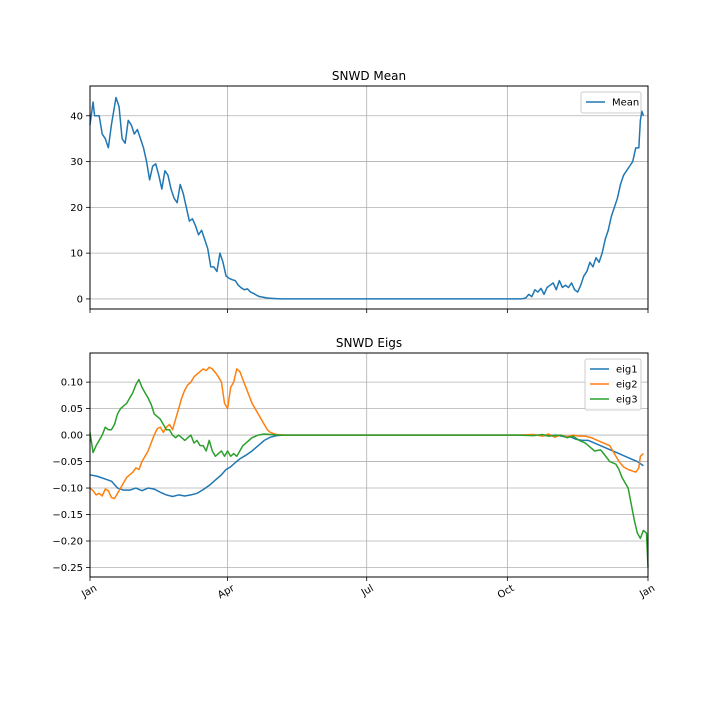 The height and width of the screenshot is (720, 720). I want to click on y-tick-label: −0.15, so click(67, 515).